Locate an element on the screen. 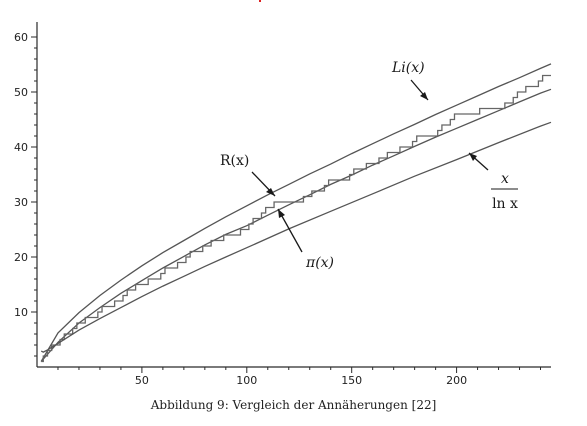  y-tick-label: 50 is located at coordinates (21, 92).